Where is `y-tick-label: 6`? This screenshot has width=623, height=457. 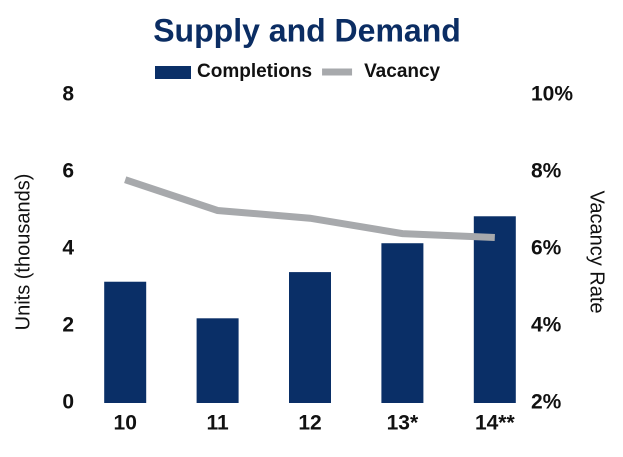
y-tick-label: 6 is located at coordinates (68, 171).